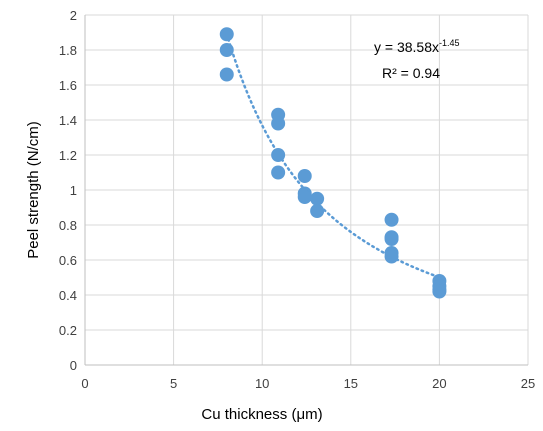  I want to click on y-tick-label: 1.6, so click(68, 85).